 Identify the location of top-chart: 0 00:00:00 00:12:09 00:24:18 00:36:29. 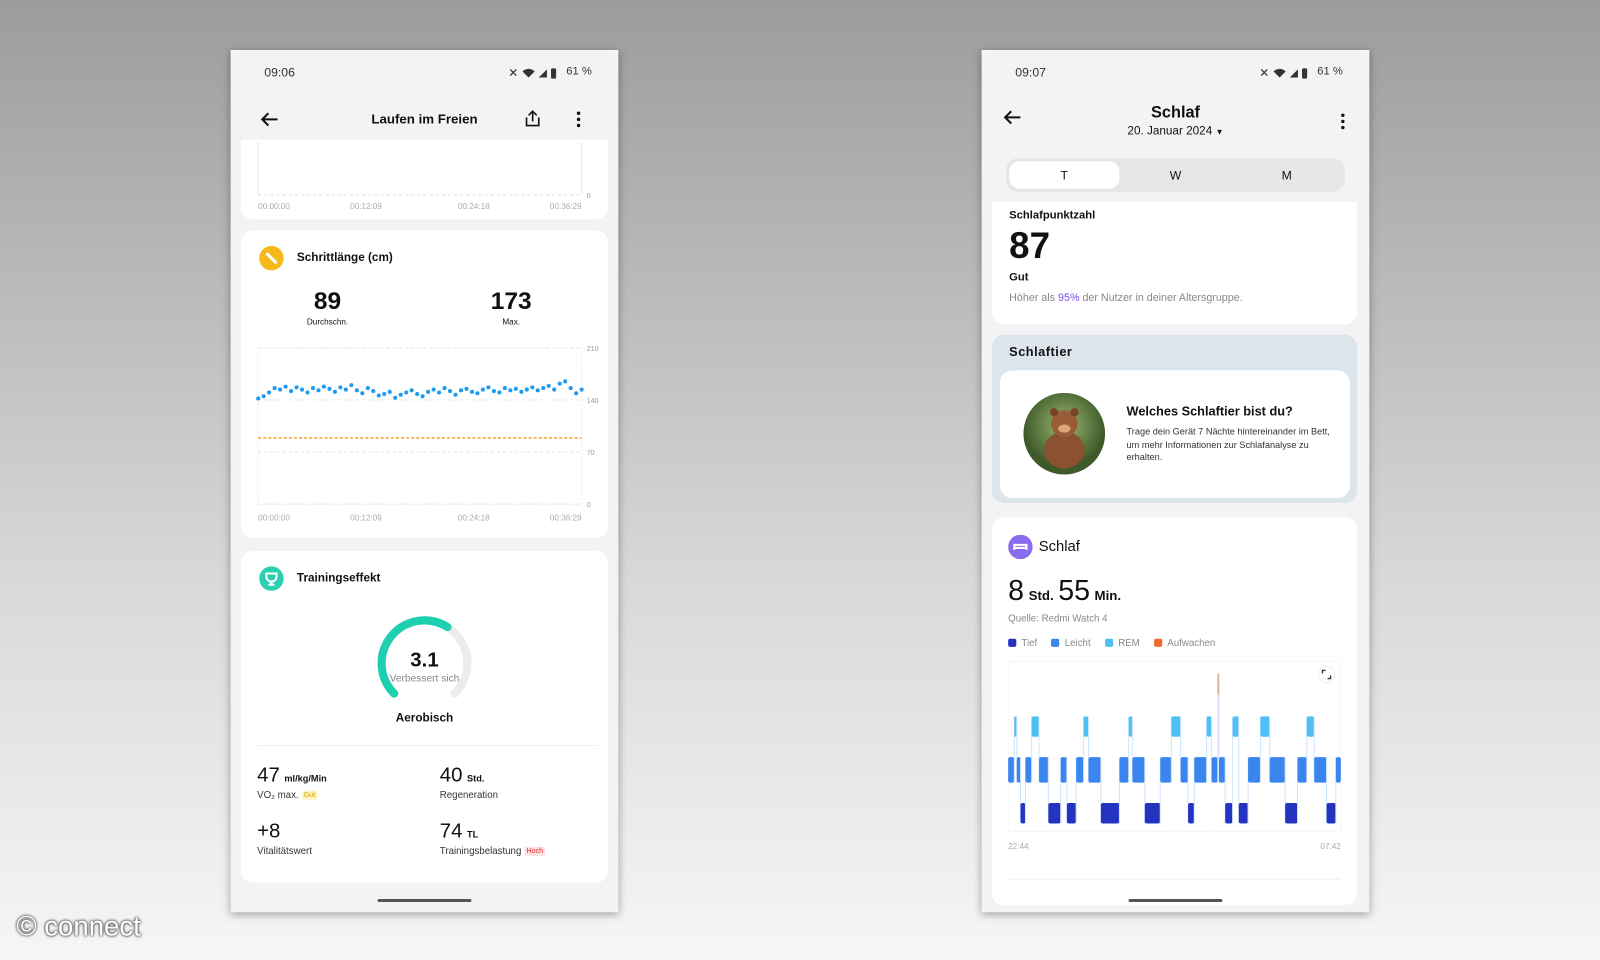
(424, 176).